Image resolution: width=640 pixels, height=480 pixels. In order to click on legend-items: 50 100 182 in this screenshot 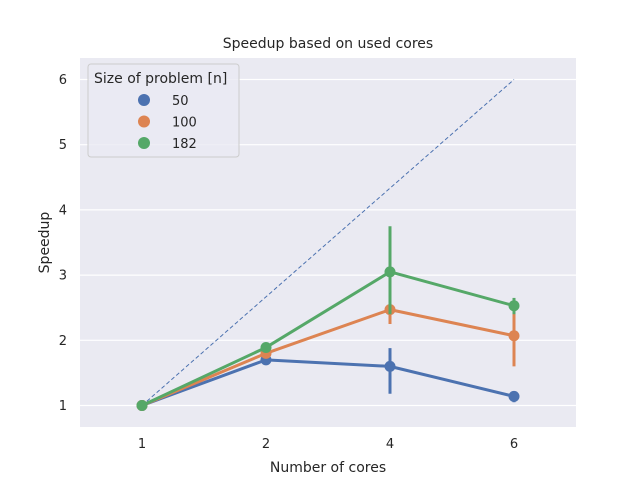, I will do `click(167, 123)`.